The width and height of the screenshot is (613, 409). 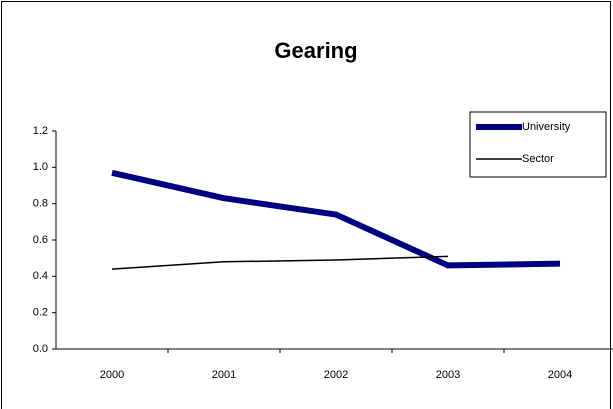 What do you see at coordinates (224, 375) in the screenshot?
I see `x-tick-label: 2001` at bounding box center [224, 375].